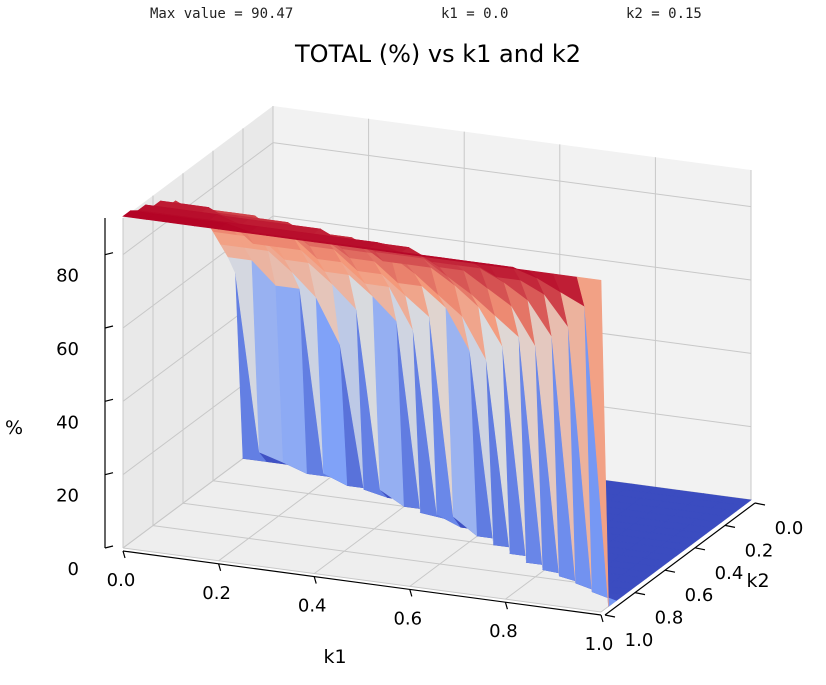 Image resolution: width=826 pixels, height=685 pixels. What do you see at coordinates (334, 657) in the screenshot?
I see `x-axis-label: k1` at bounding box center [334, 657].